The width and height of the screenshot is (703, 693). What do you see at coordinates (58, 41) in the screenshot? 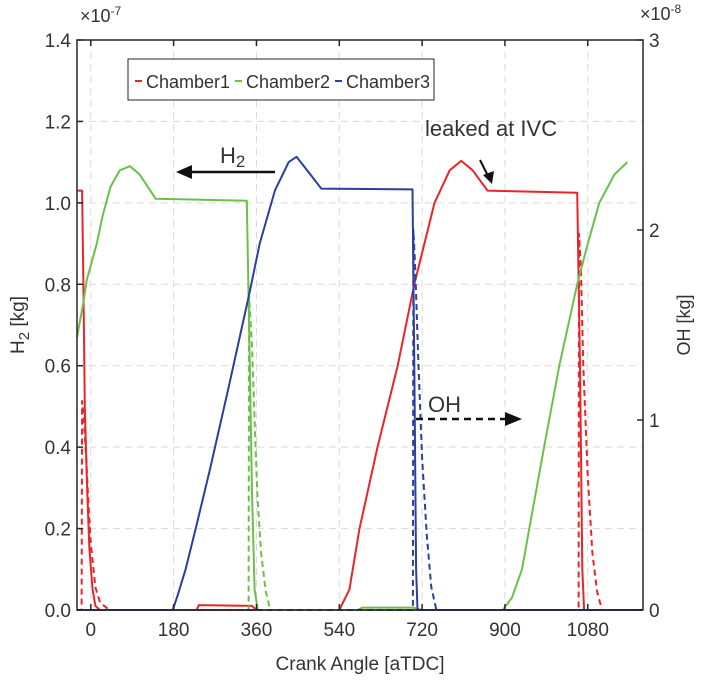
I see `y-tick-label-left: 1.4` at bounding box center [58, 41].